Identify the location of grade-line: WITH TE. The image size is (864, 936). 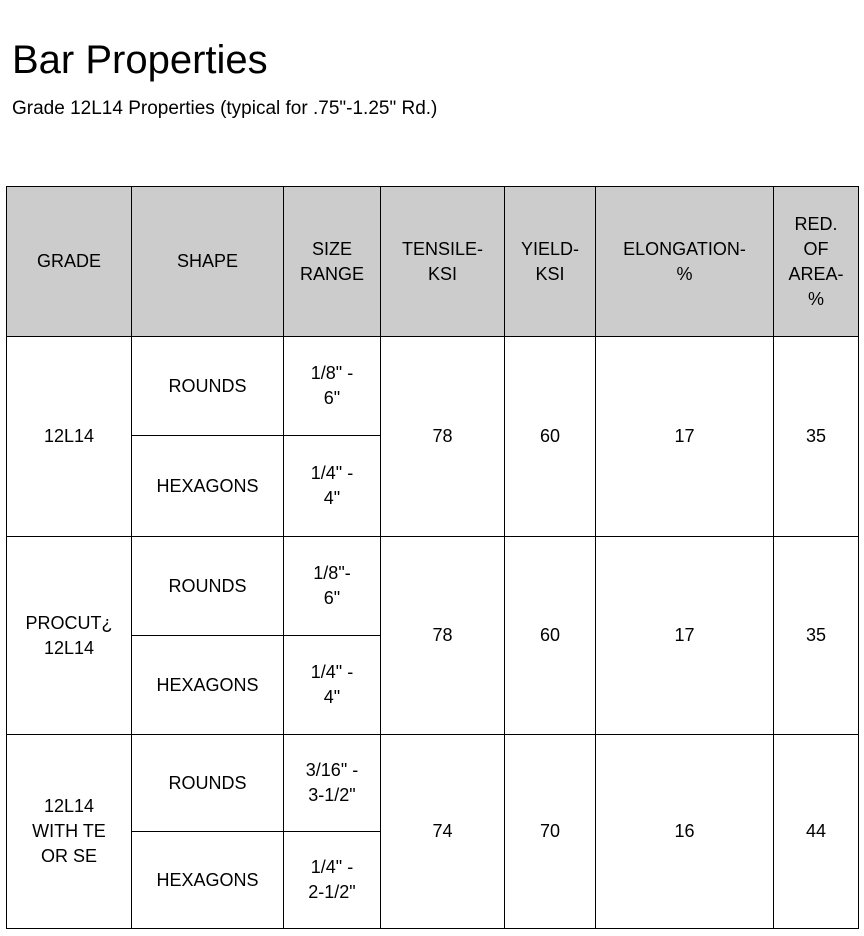
(69, 831).